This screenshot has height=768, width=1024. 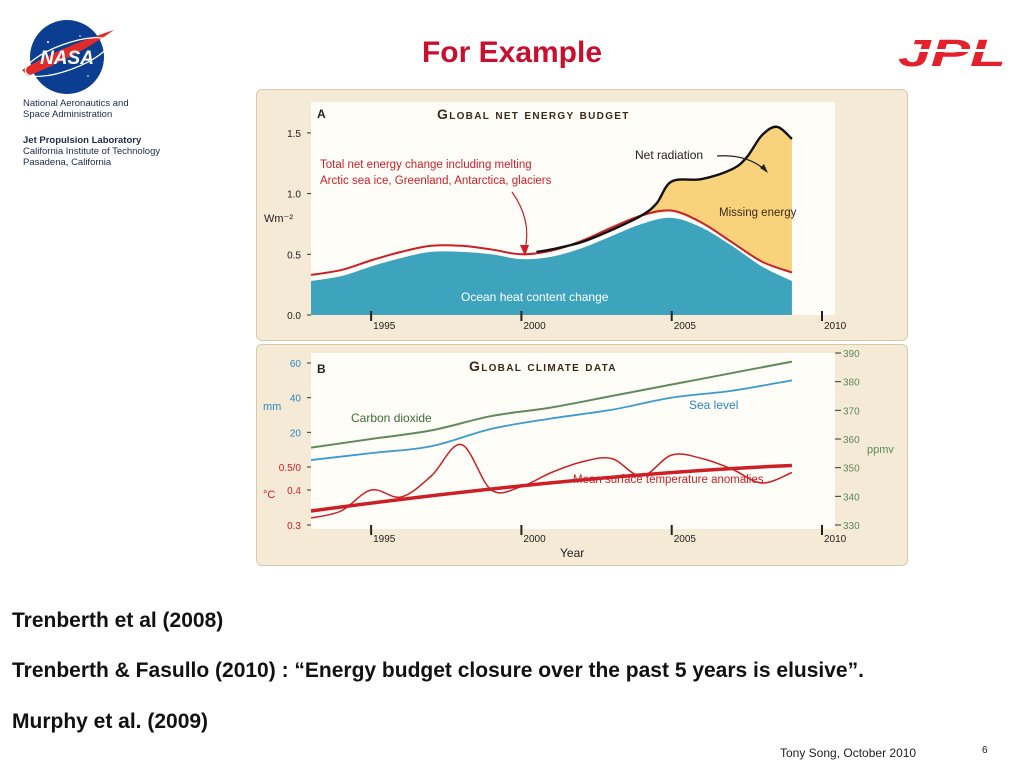 I want to click on ocean-heat-area, so click(x=551, y=266).